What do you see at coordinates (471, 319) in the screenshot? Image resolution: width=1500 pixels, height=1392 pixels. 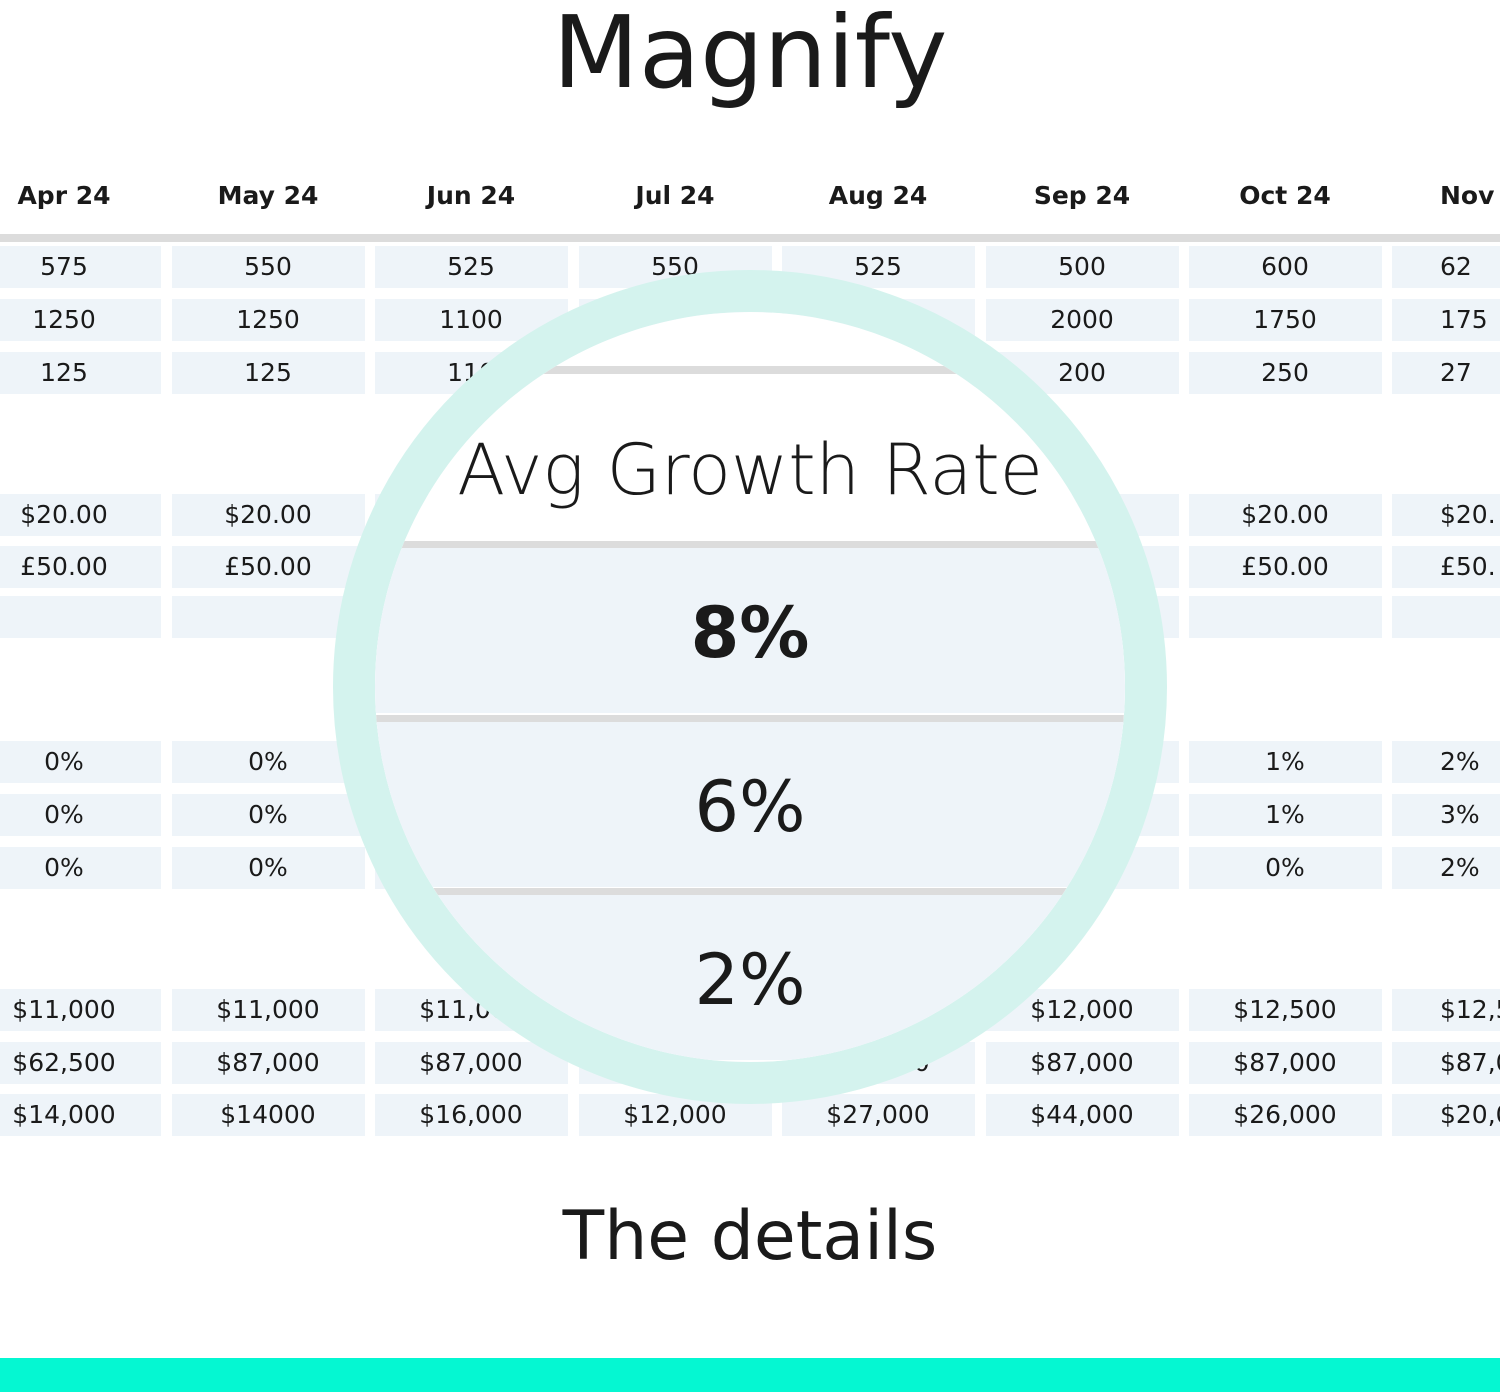 I see `cell-text: 1100` at bounding box center [471, 319].